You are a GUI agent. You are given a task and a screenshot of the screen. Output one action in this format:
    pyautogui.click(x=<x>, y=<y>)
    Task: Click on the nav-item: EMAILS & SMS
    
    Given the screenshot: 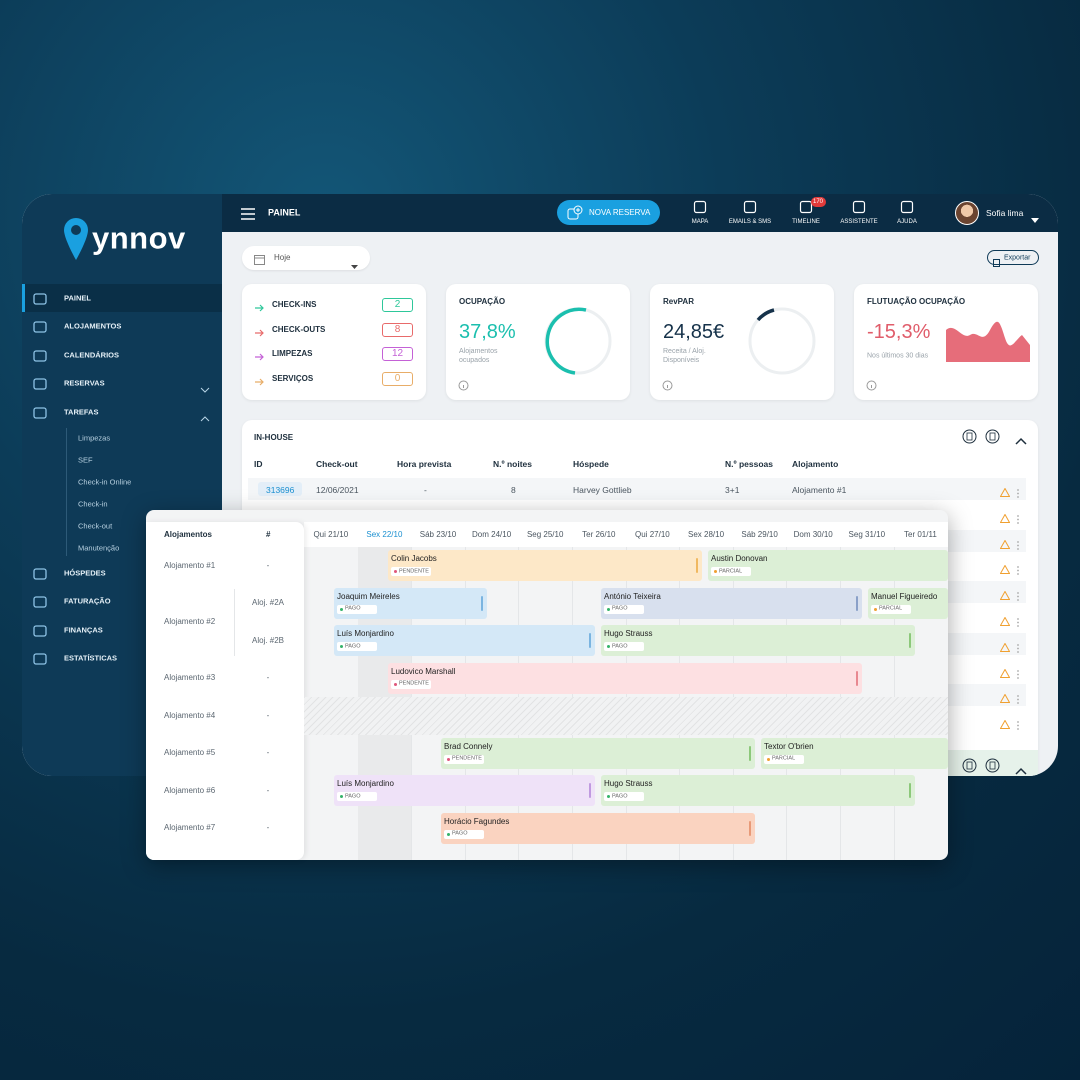 What is the action you would take?
    pyautogui.click(x=750, y=222)
    